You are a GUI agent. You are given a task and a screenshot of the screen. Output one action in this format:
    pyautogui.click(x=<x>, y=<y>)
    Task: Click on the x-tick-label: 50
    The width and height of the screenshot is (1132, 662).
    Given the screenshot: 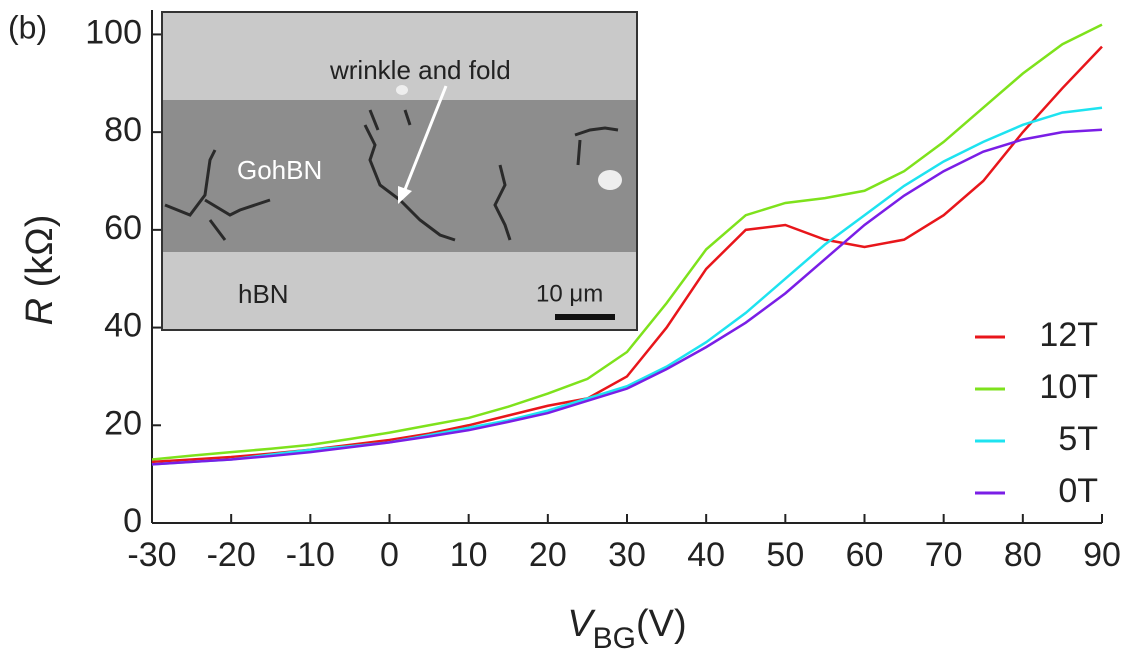 What is the action you would take?
    pyautogui.click(x=785, y=555)
    